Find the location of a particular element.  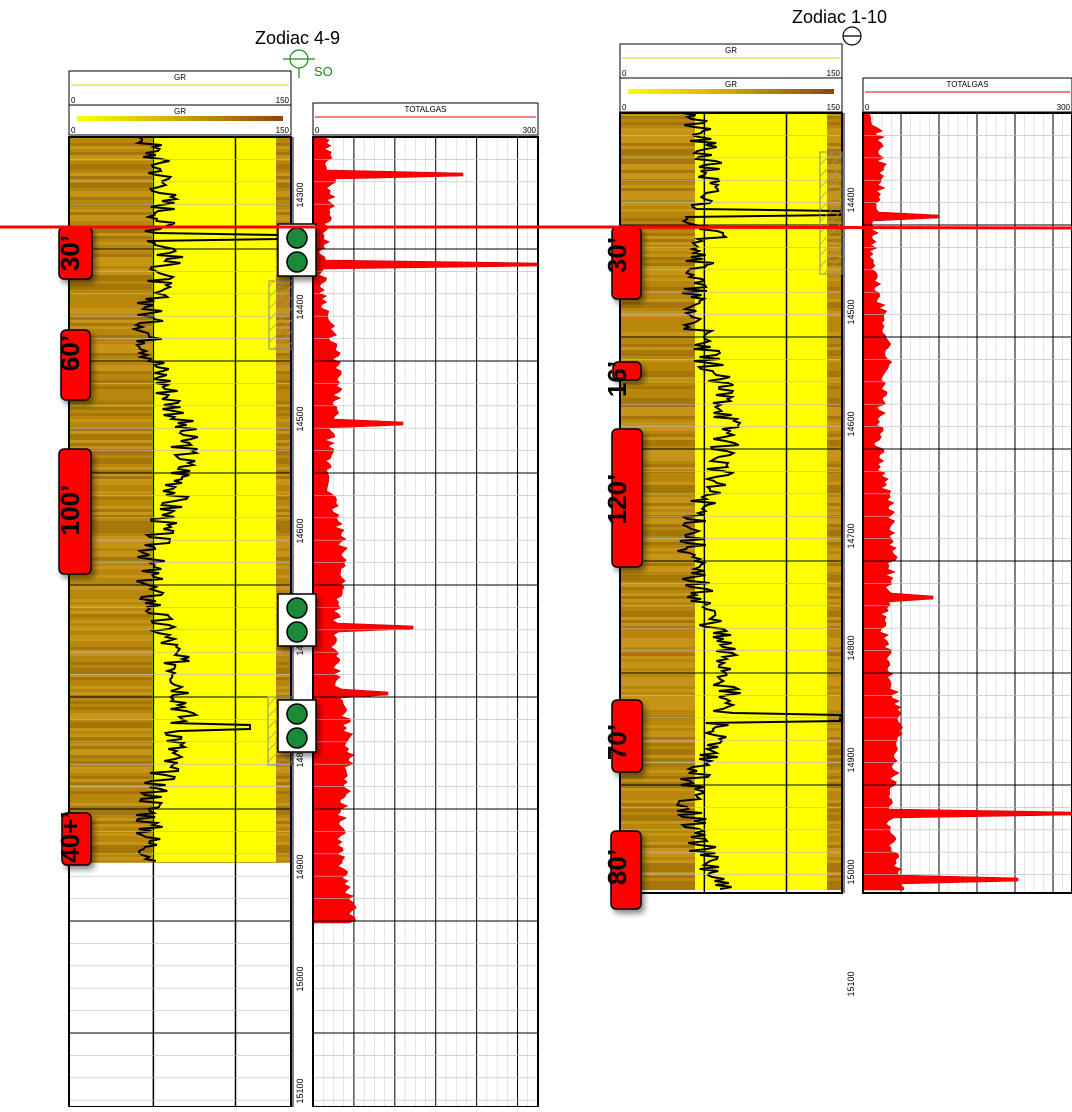

annotation-label-w1-1: 60’ is located at coordinates (70, 353).